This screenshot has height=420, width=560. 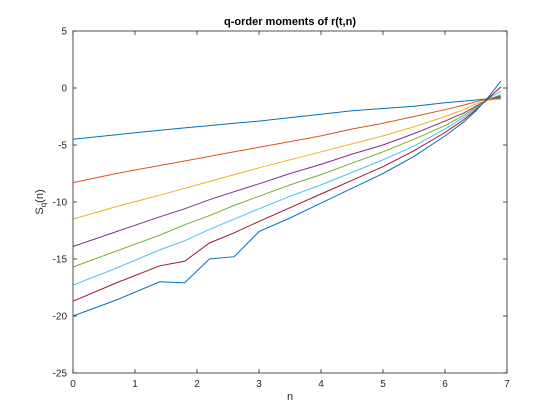 I want to click on x-tick-label: 1, so click(x=135, y=384).